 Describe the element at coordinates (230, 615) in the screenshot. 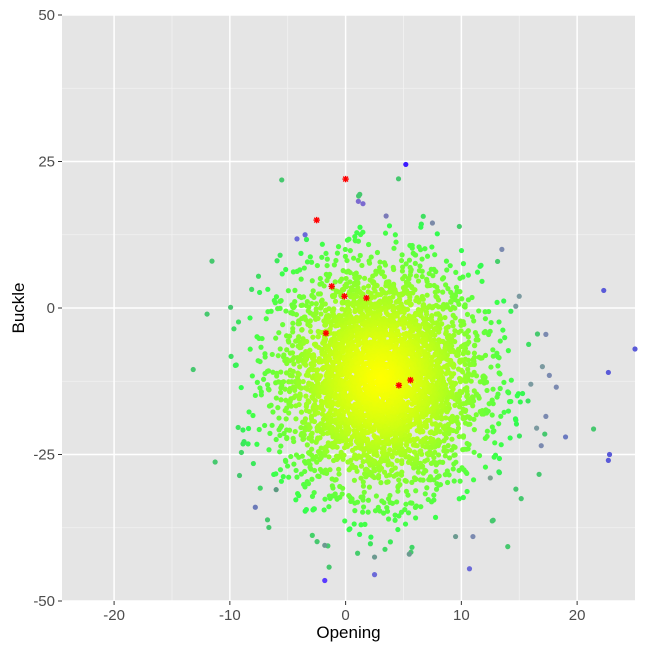

I see `x-tick-label: -10` at that location.